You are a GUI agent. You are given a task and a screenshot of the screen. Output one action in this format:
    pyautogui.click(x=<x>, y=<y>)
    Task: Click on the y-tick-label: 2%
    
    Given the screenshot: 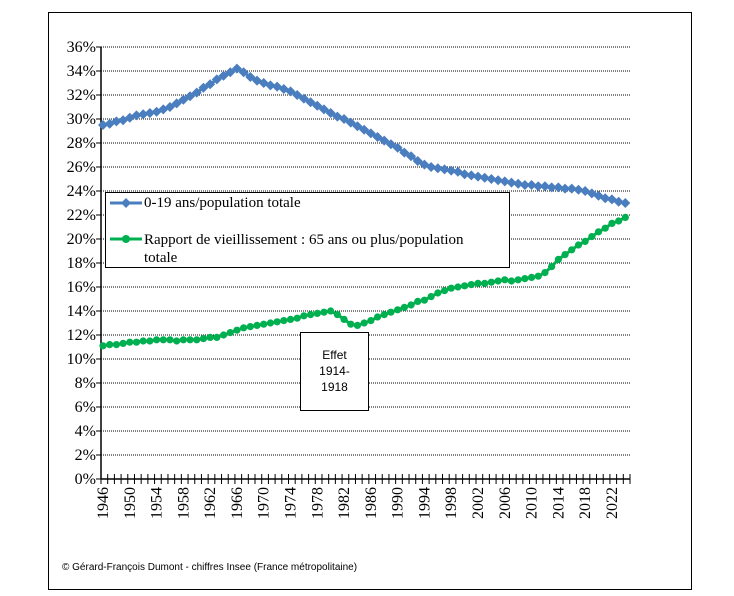 What is the action you would take?
    pyautogui.click(x=85, y=455)
    